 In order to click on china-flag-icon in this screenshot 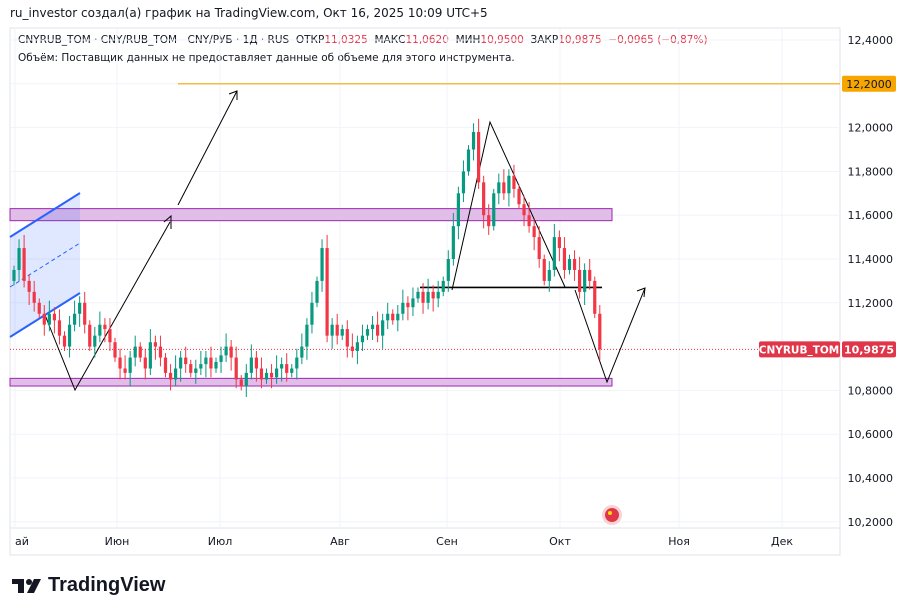, I will do `click(612, 515)`.